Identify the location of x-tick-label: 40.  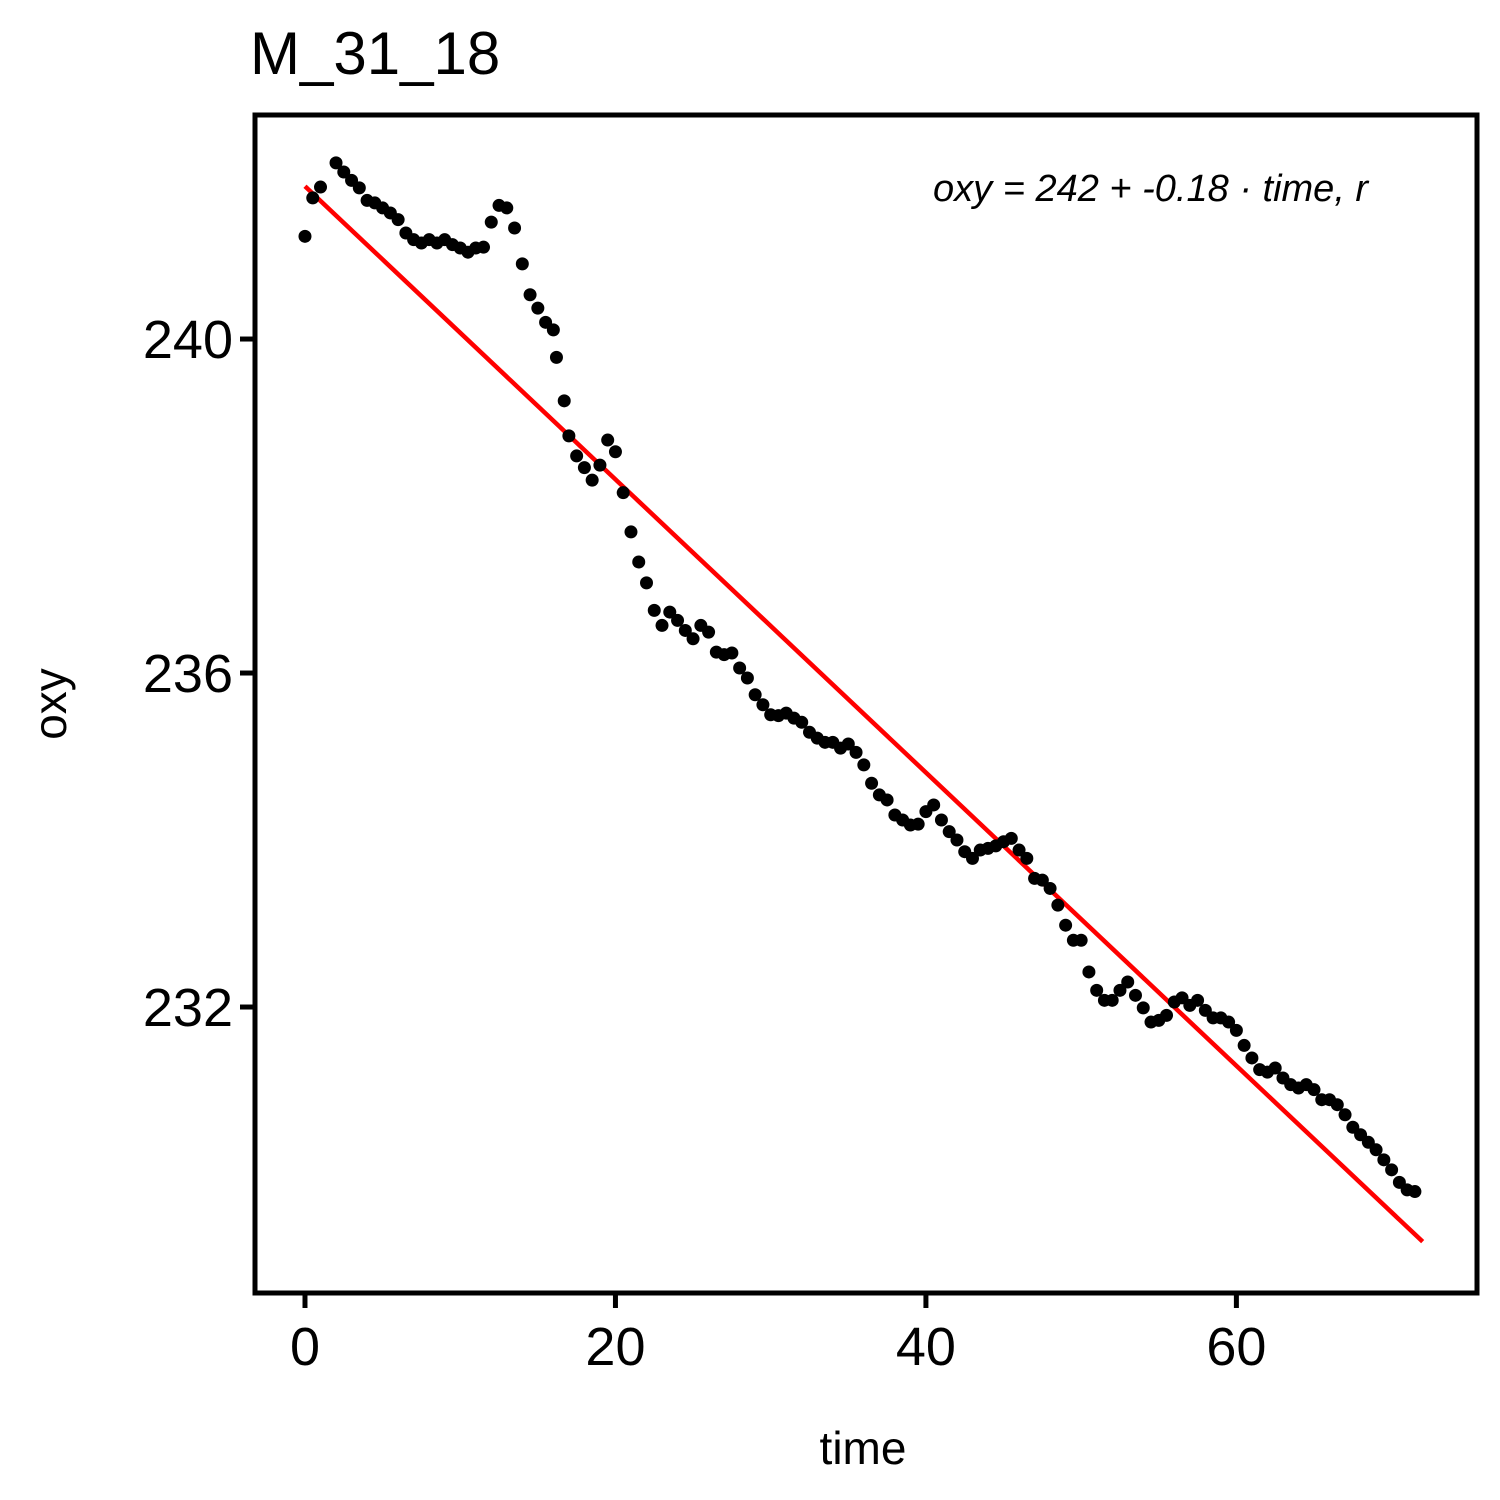
(926, 1347).